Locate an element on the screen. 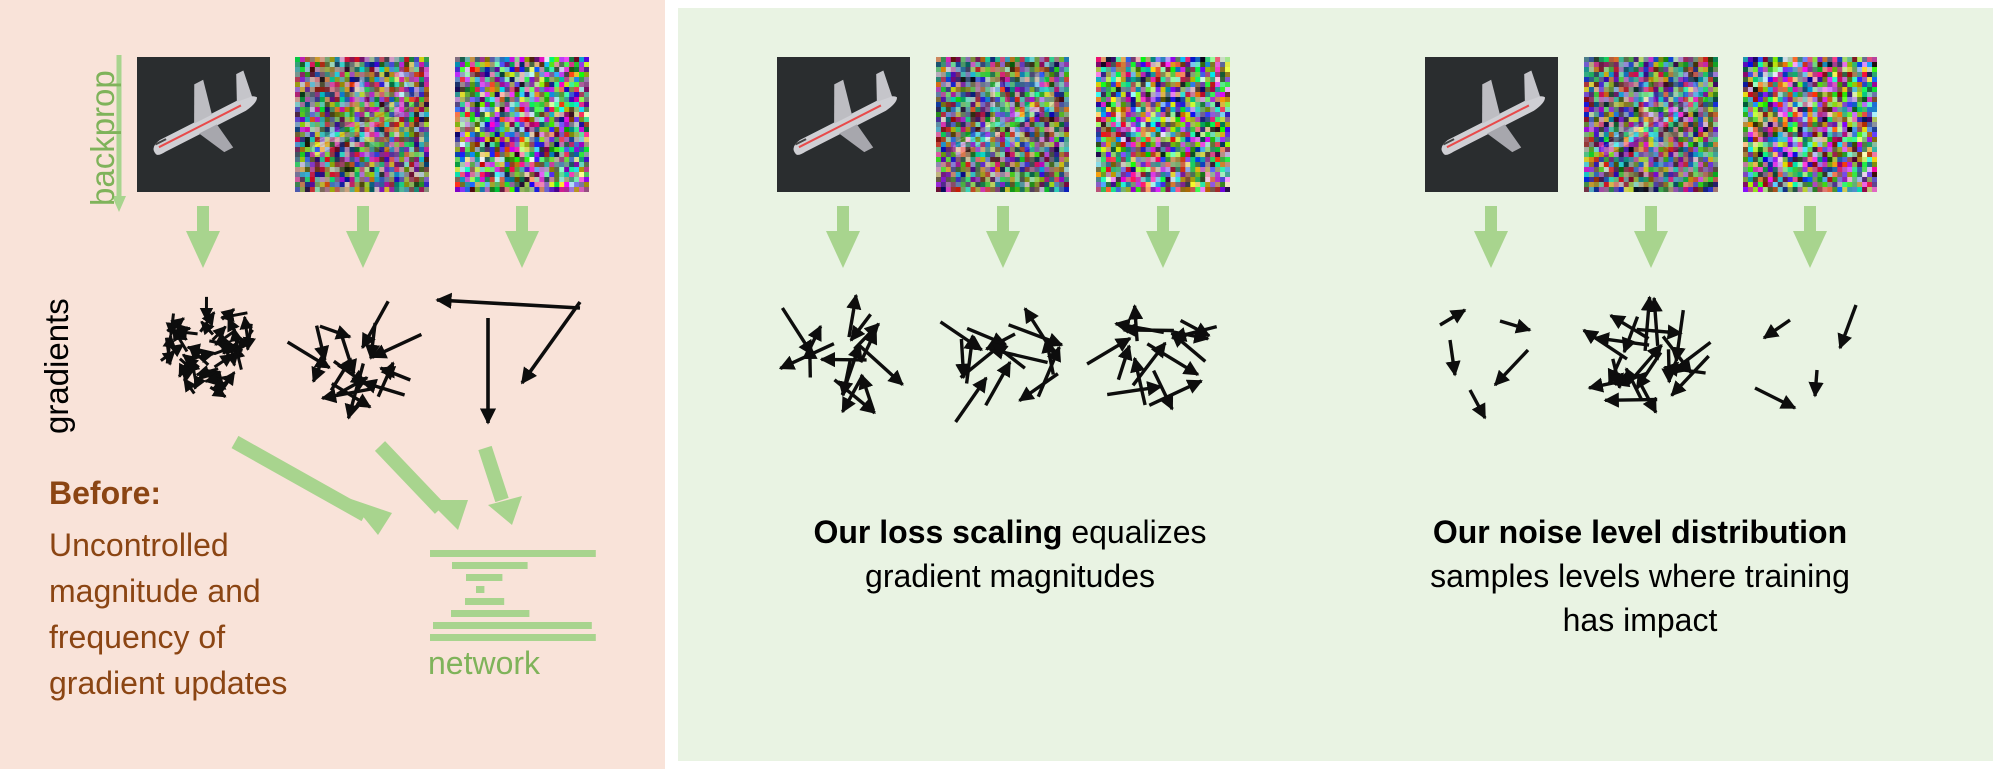 The width and height of the screenshot is (1999, 769). noise-caption-line3: has impact is located at coordinates (1640, 620).